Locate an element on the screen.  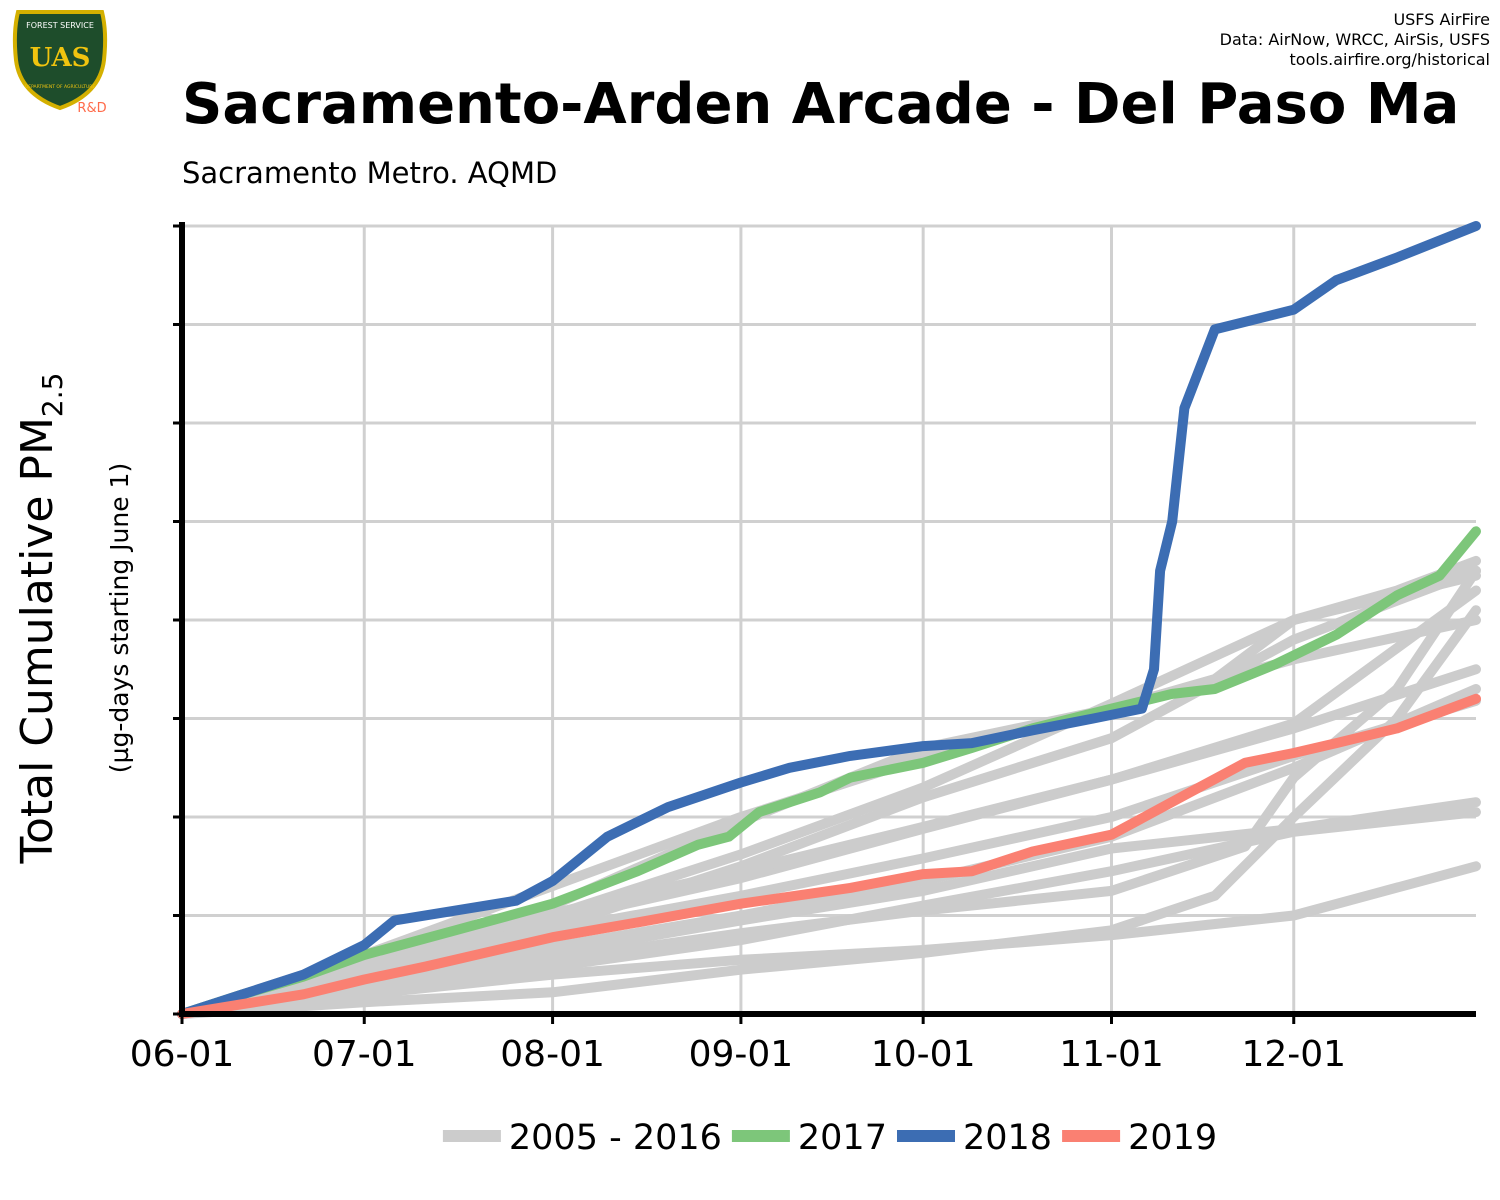
legend-label: 2018 is located at coordinates (1007, 1138).